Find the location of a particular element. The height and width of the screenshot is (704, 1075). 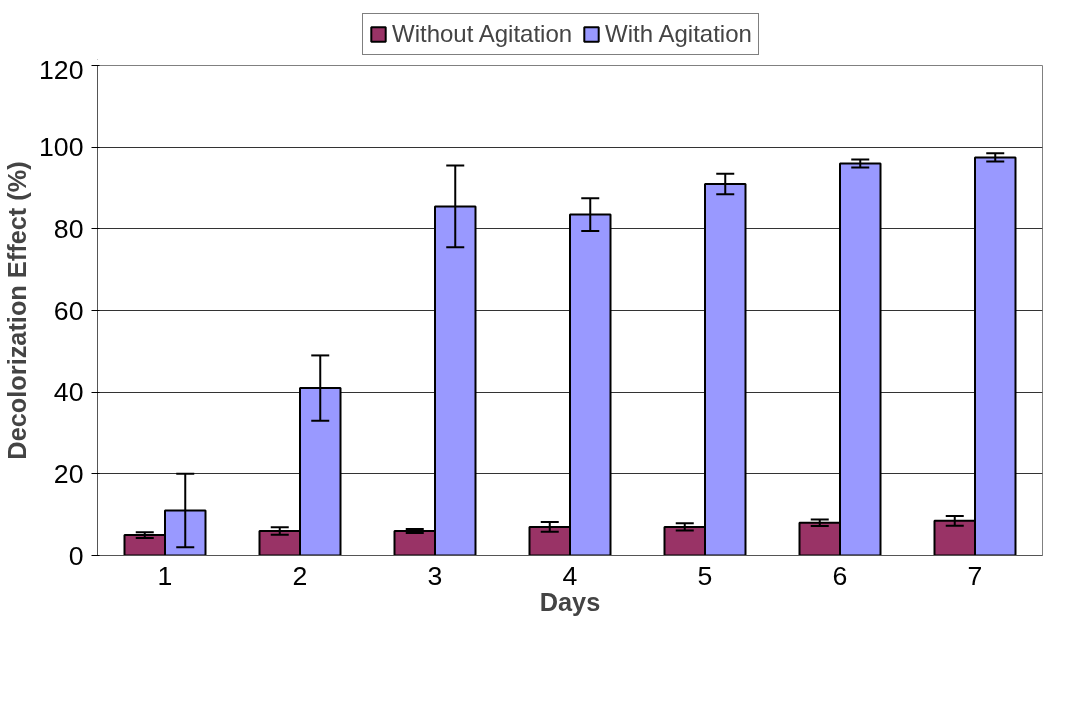

y-tick-label: 0 is located at coordinates (76, 555).